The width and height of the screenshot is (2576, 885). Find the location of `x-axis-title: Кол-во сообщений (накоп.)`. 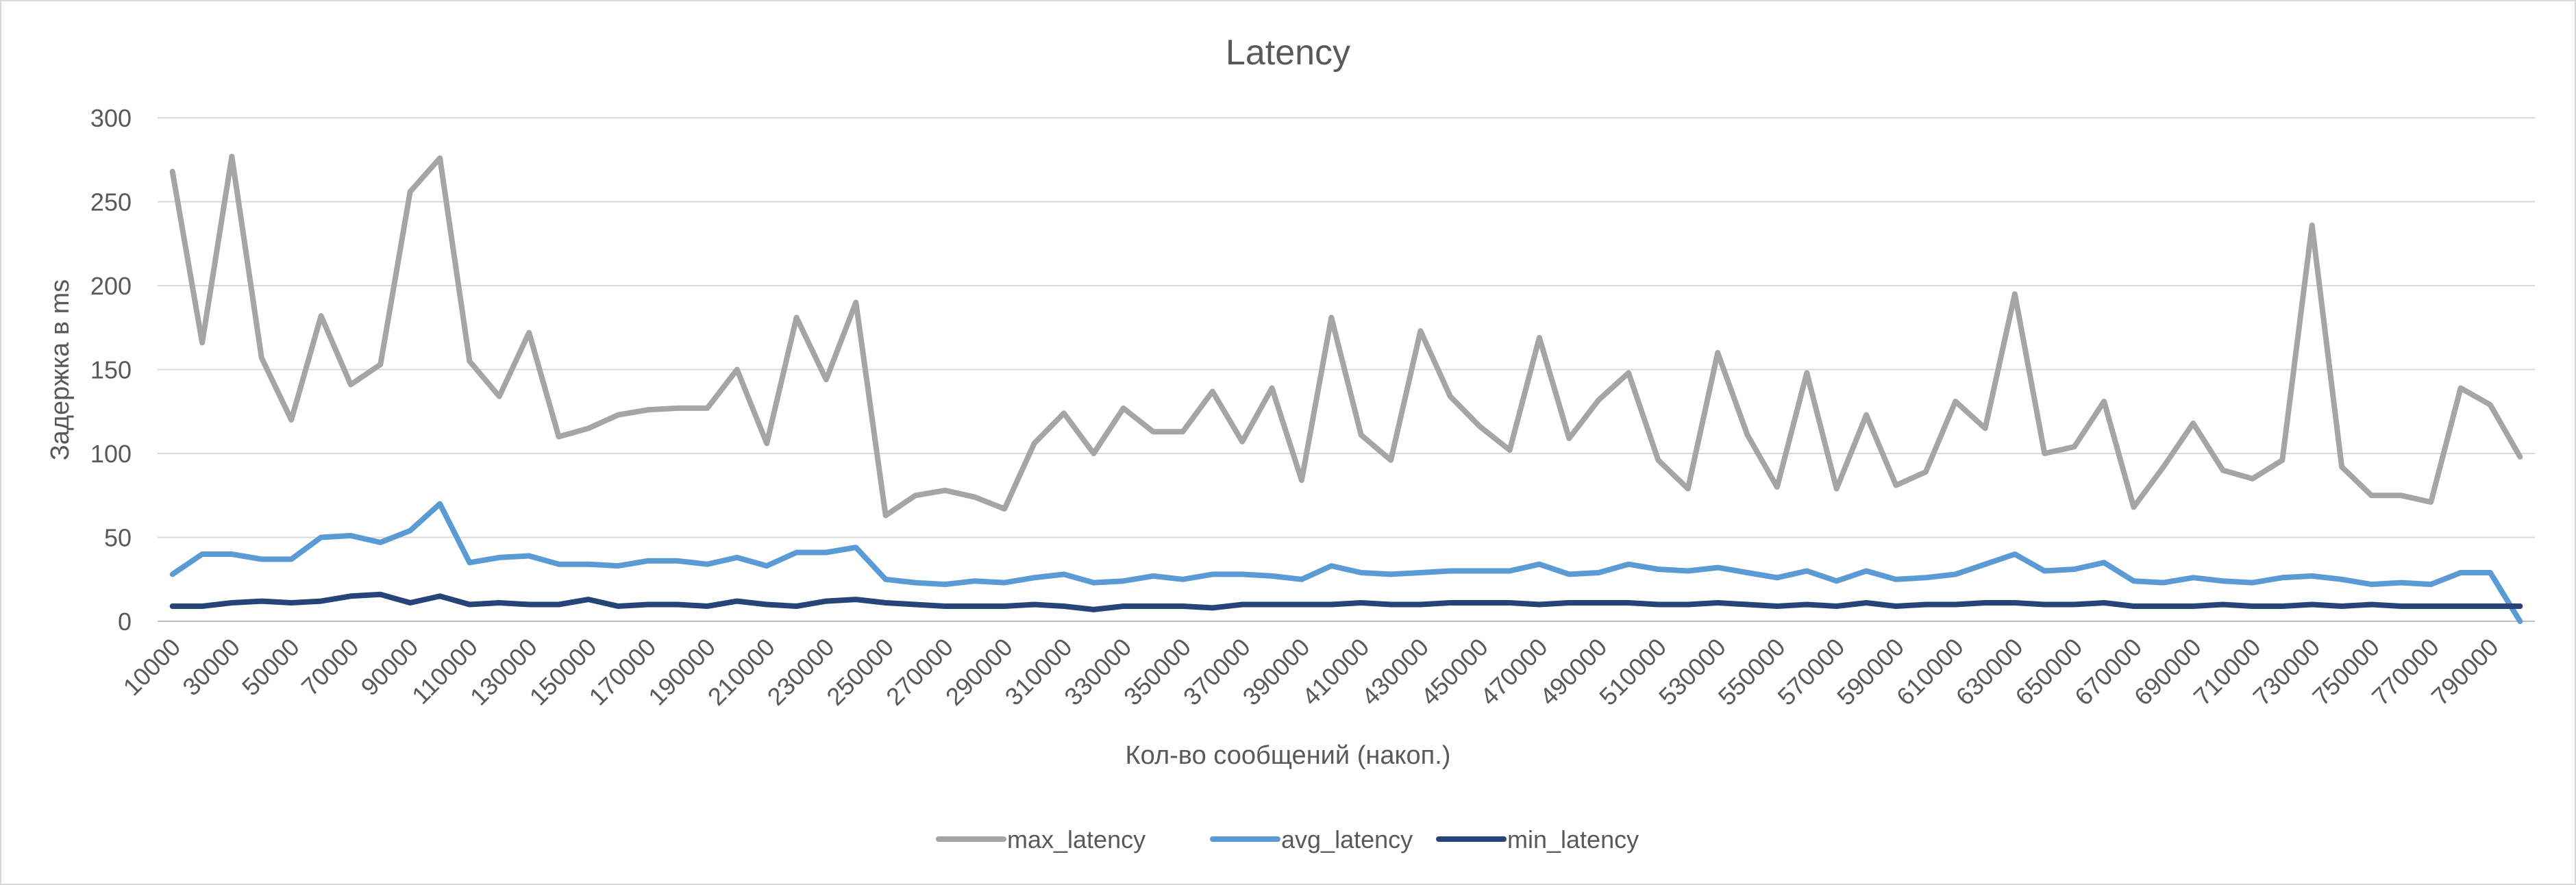

x-axis-title: Кол-во сообщений (накоп.) is located at coordinates (1288, 755).